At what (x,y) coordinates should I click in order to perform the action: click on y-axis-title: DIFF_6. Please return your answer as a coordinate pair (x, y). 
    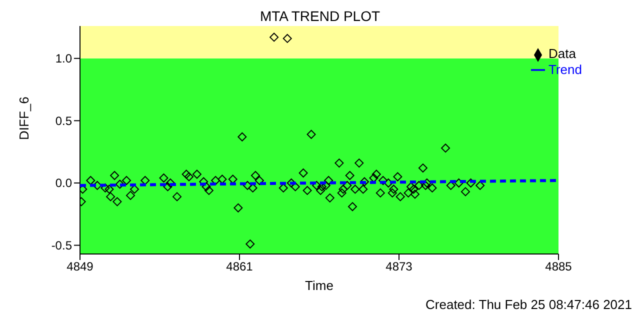
    Looking at the image, I should click on (24, 118).